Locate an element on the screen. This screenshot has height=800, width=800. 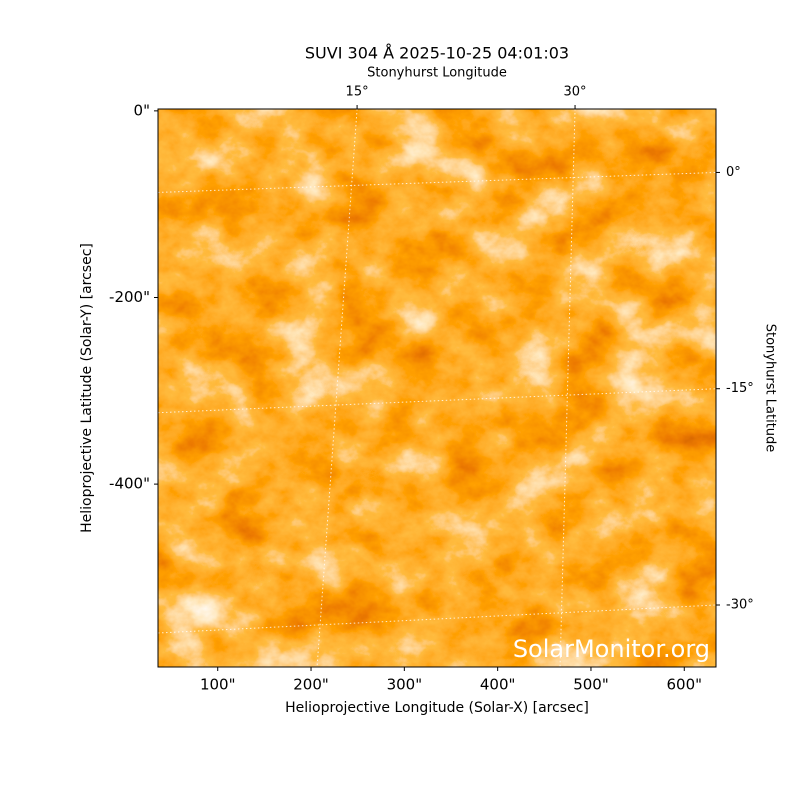
y2-axis-label: Stonyhurst Latitude is located at coordinates (770, 388).